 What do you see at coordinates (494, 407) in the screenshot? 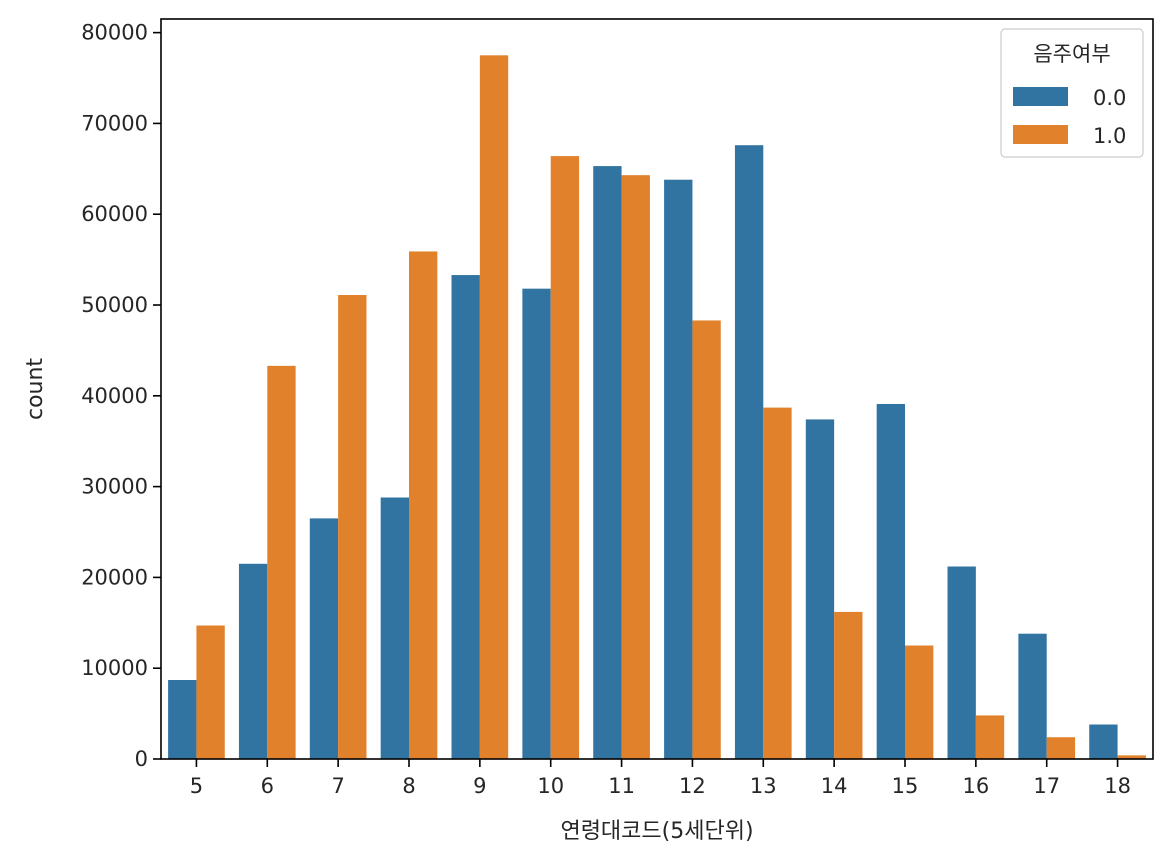
I see `bar-series-1.0-cat-9` at bounding box center [494, 407].